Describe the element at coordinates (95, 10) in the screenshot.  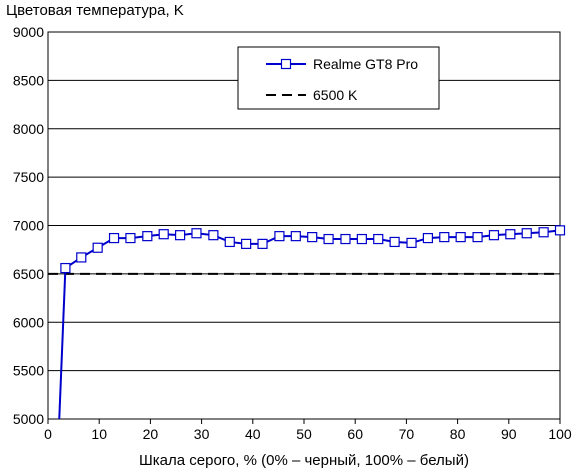
I see `chart-title: Цветовая температура, K` at that location.